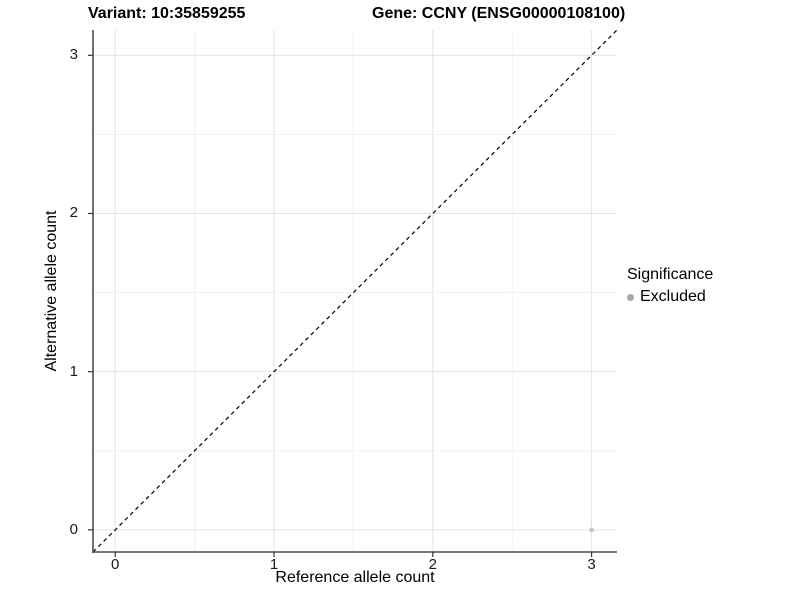  I want to click on x-tick-label: 2, so click(432, 564).